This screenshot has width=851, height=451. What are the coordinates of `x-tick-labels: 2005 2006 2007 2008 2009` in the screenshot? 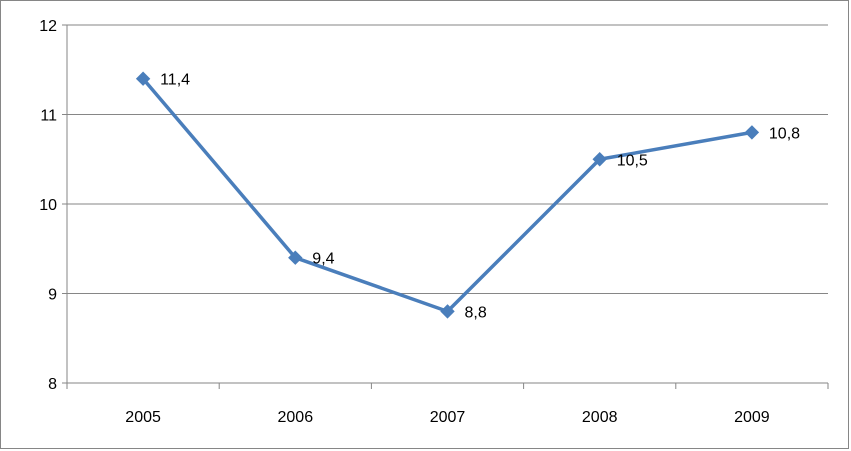 It's located at (447, 417).